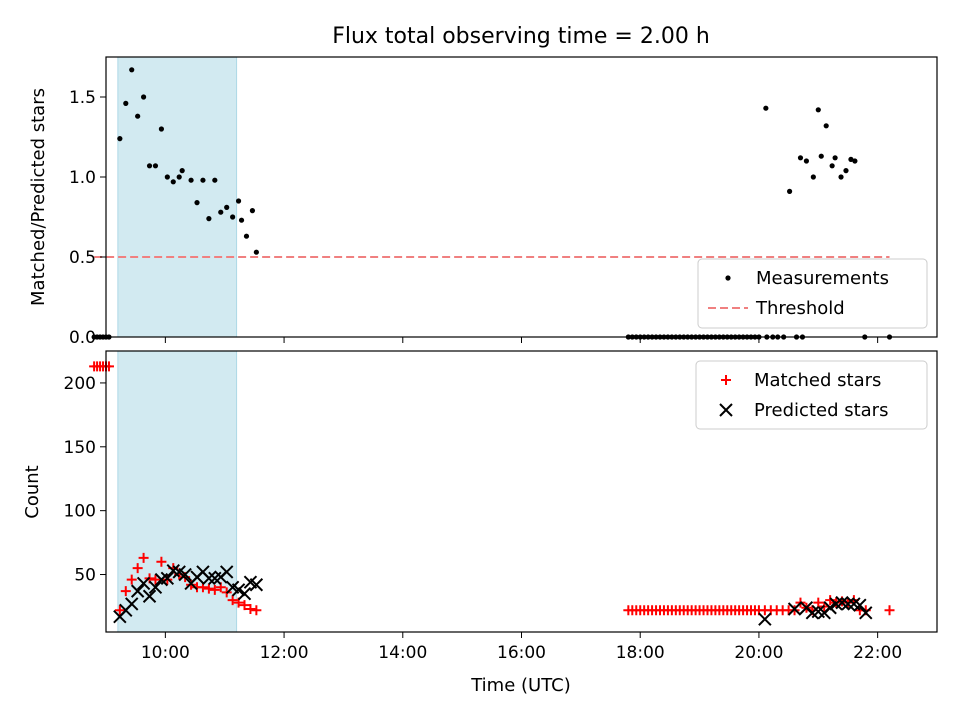  I want to click on x-axis-label: Time (UTC), so click(520, 685).